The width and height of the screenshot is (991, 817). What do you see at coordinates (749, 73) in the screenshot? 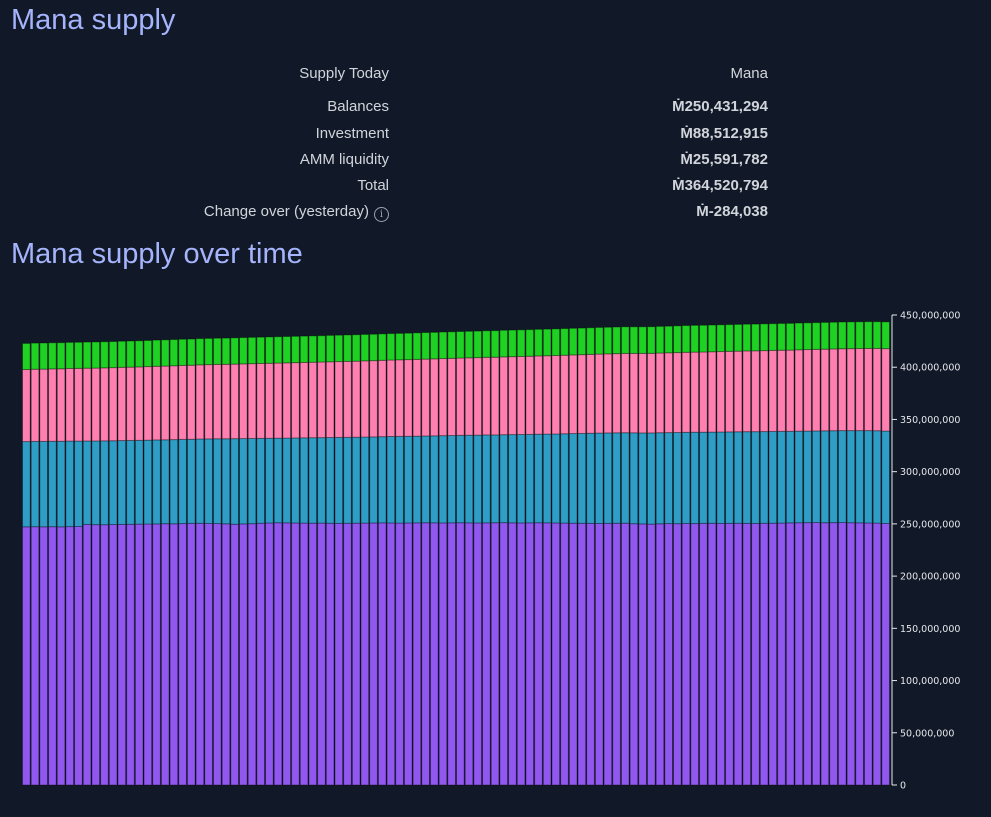
I see `header-value: Mana` at bounding box center [749, 73].